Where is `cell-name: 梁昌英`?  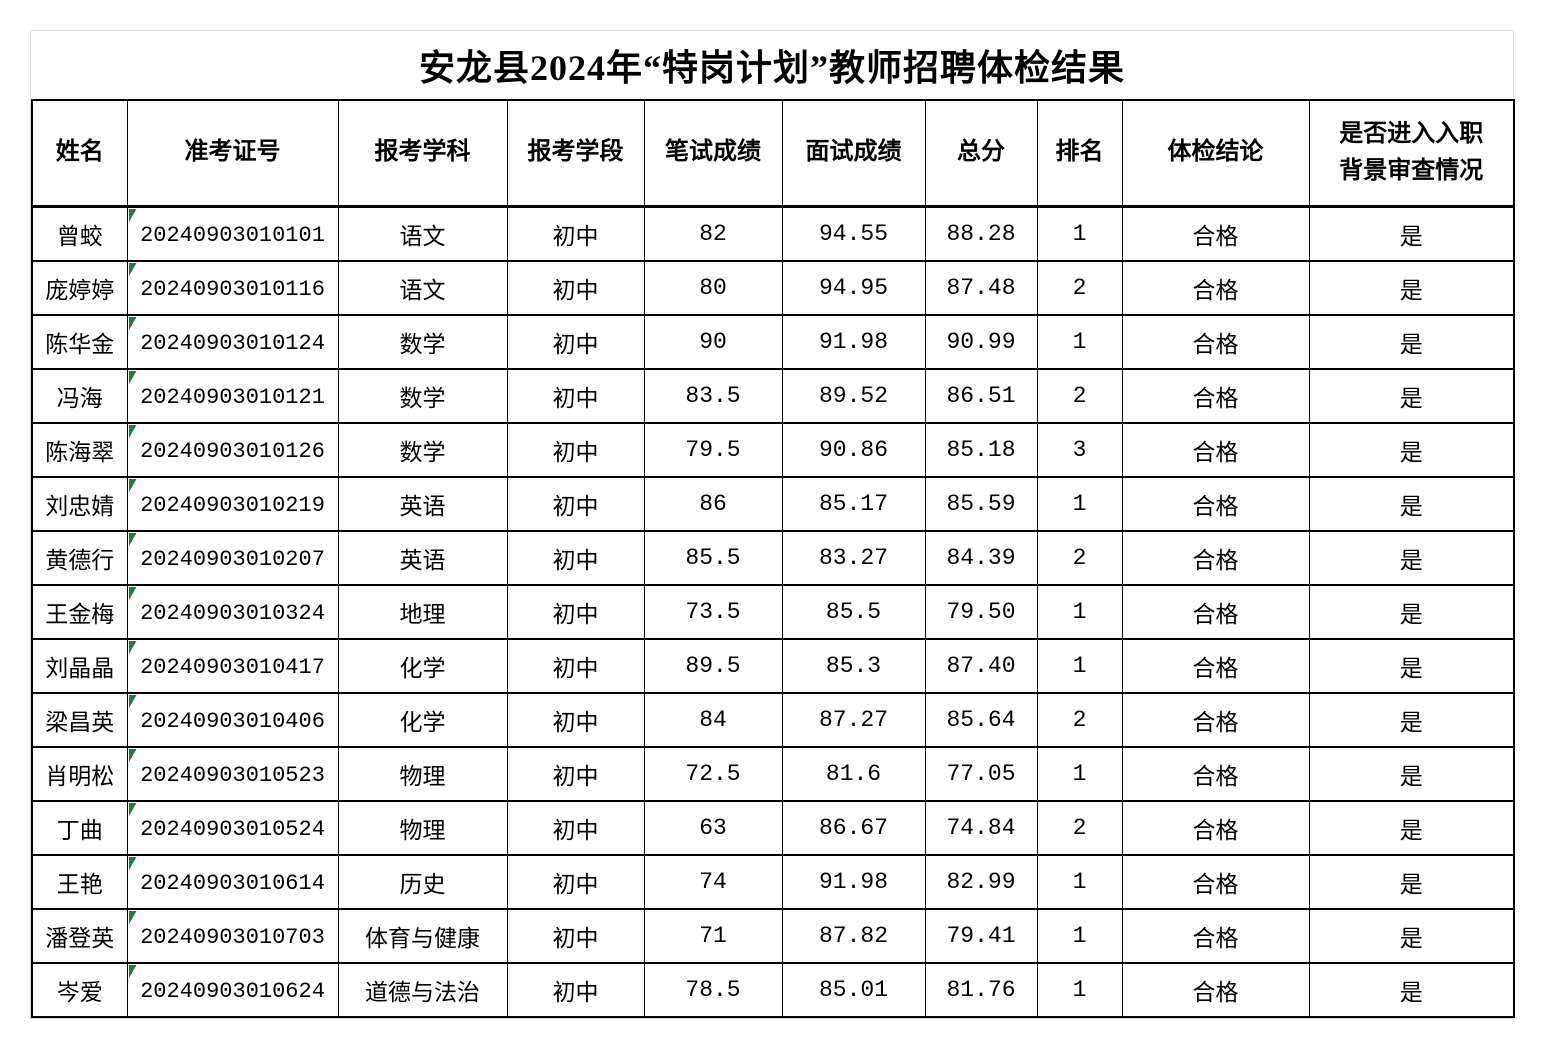 cell-name: 梁昌英 is located at coordinates (79, 720).